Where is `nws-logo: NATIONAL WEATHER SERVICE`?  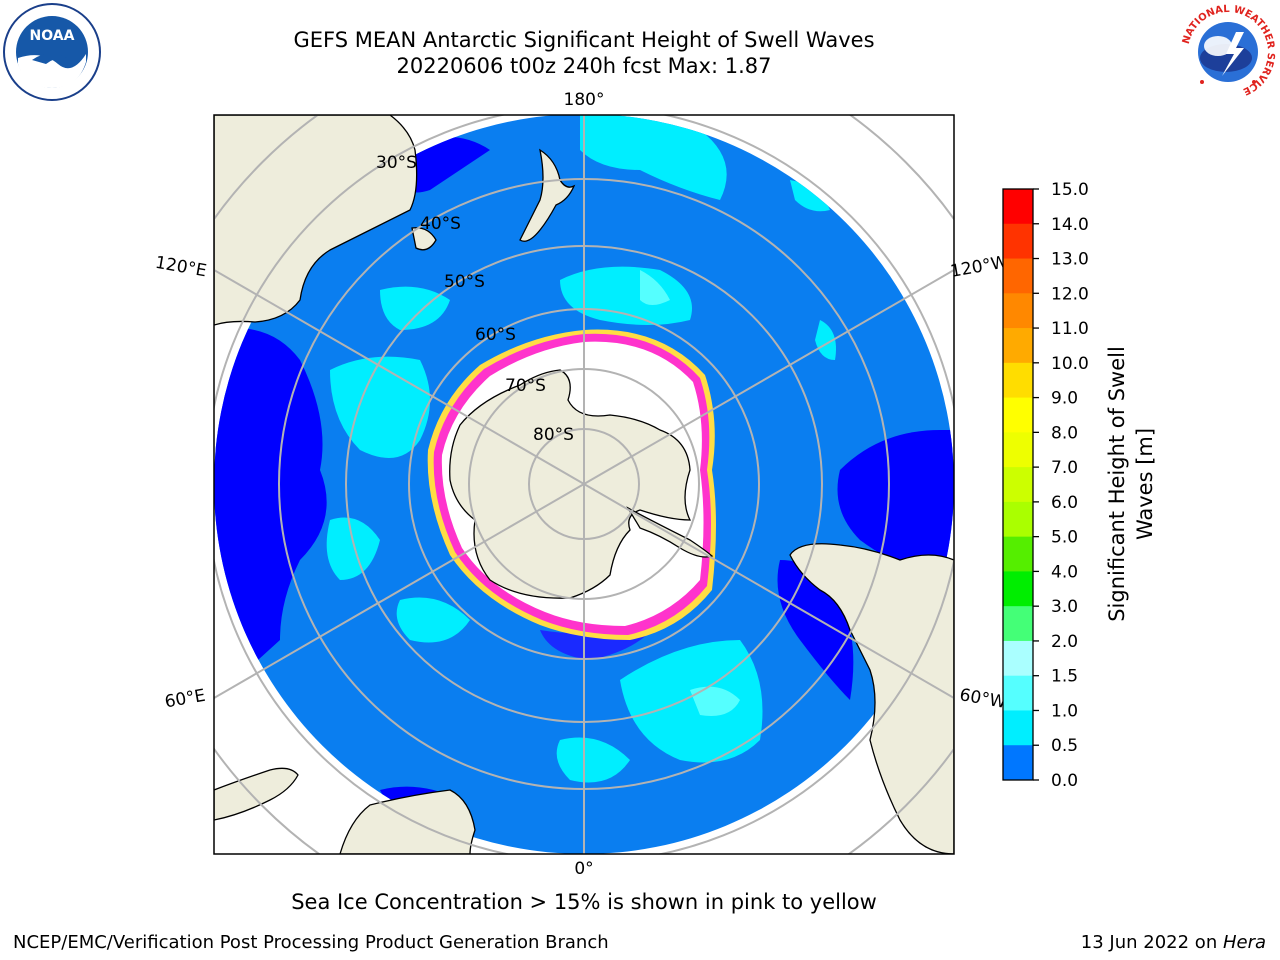 nws-logo: NATIONAL WEATHER SERVICE is located at coordinates (1228, 52).